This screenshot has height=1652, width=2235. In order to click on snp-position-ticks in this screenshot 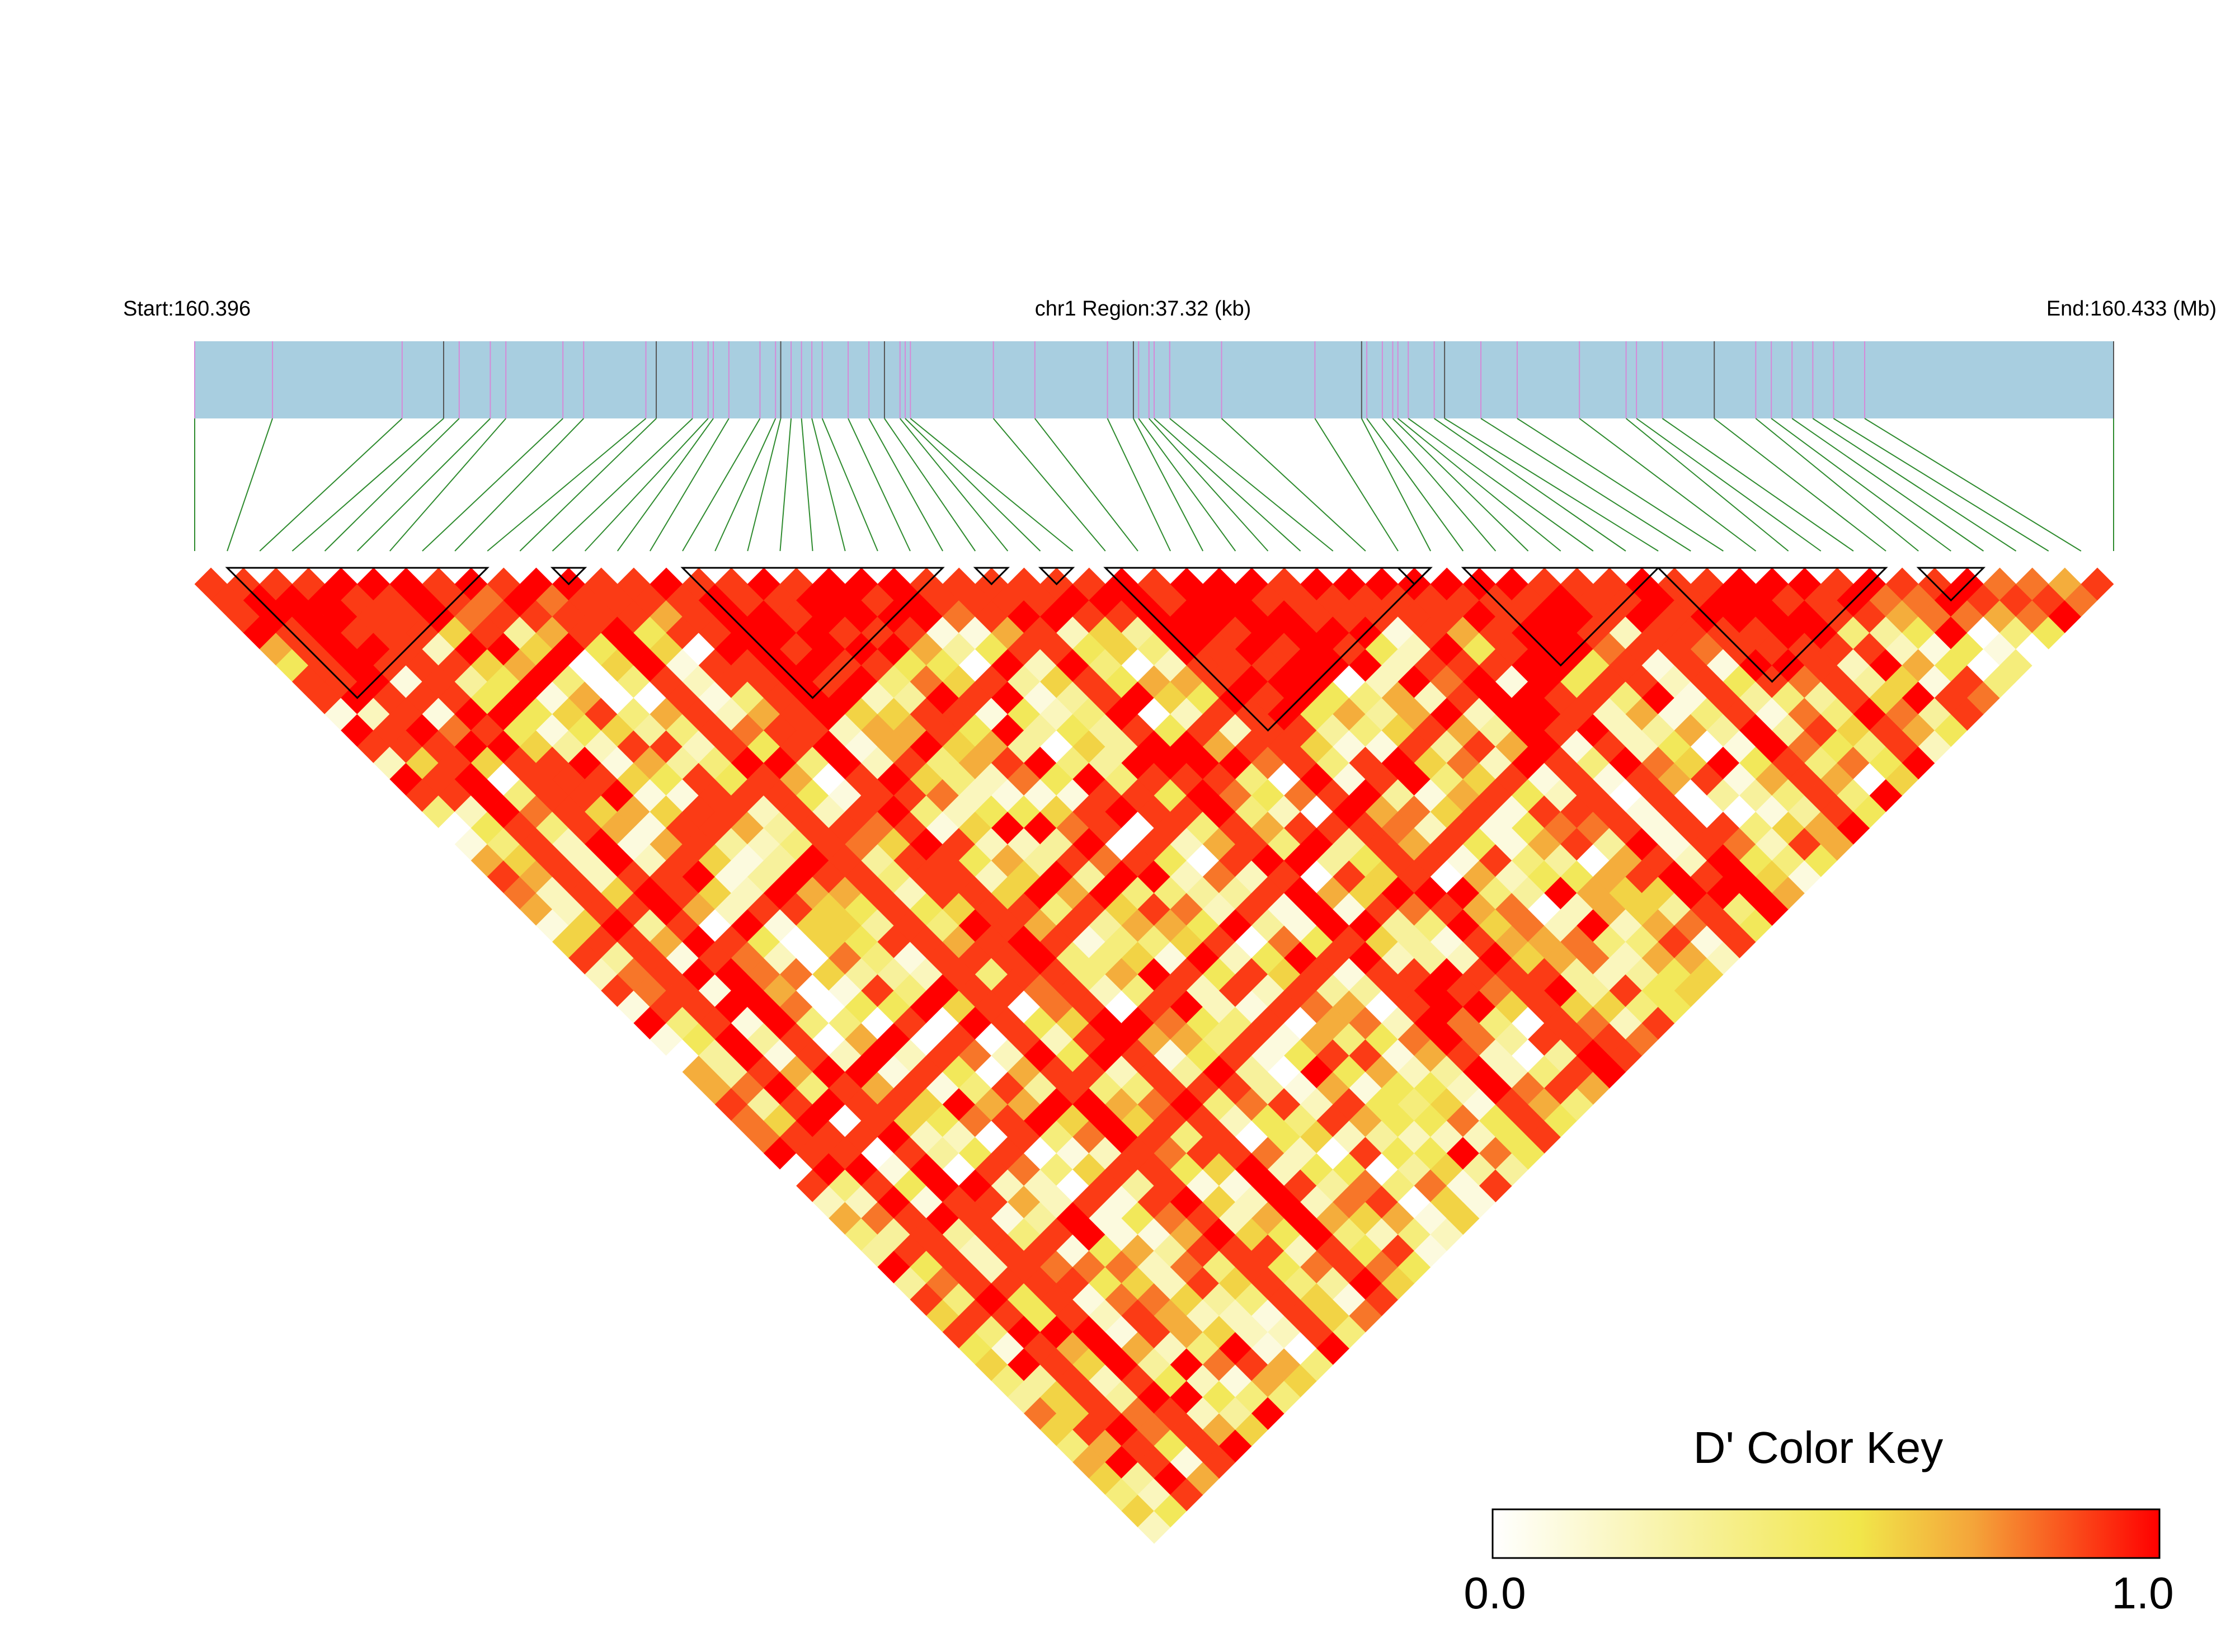, I will do `click(1154, 379)`.